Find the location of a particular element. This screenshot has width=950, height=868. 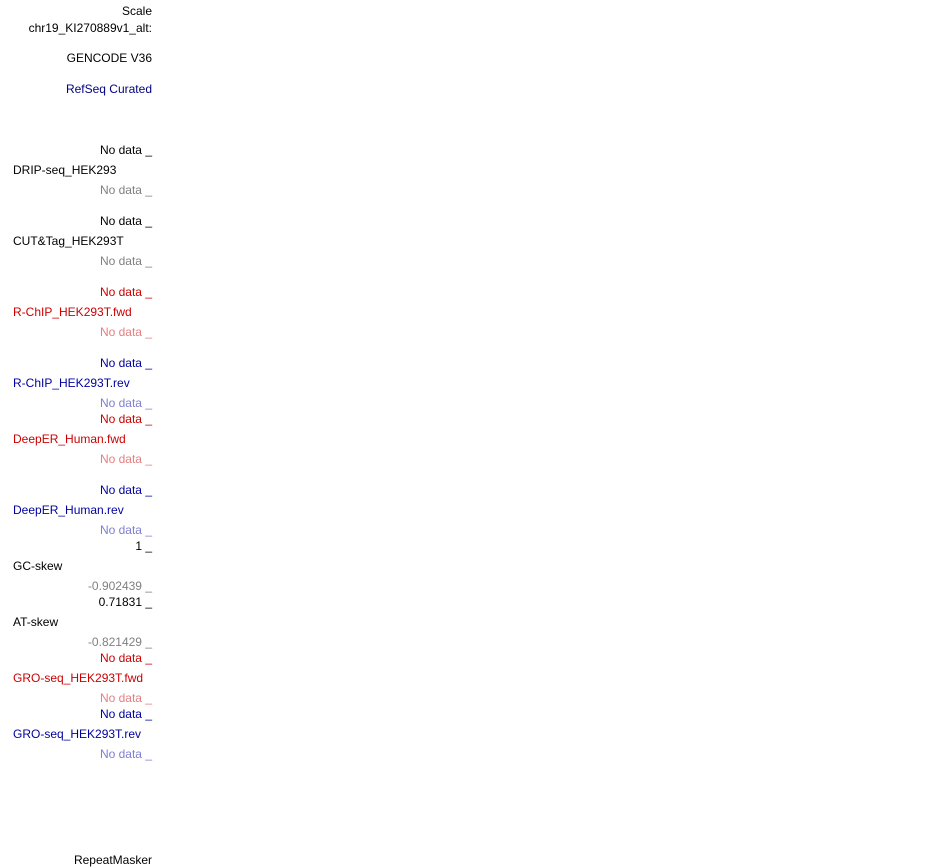

drip-max-label: No data _ is located at coordinates (125, 150).